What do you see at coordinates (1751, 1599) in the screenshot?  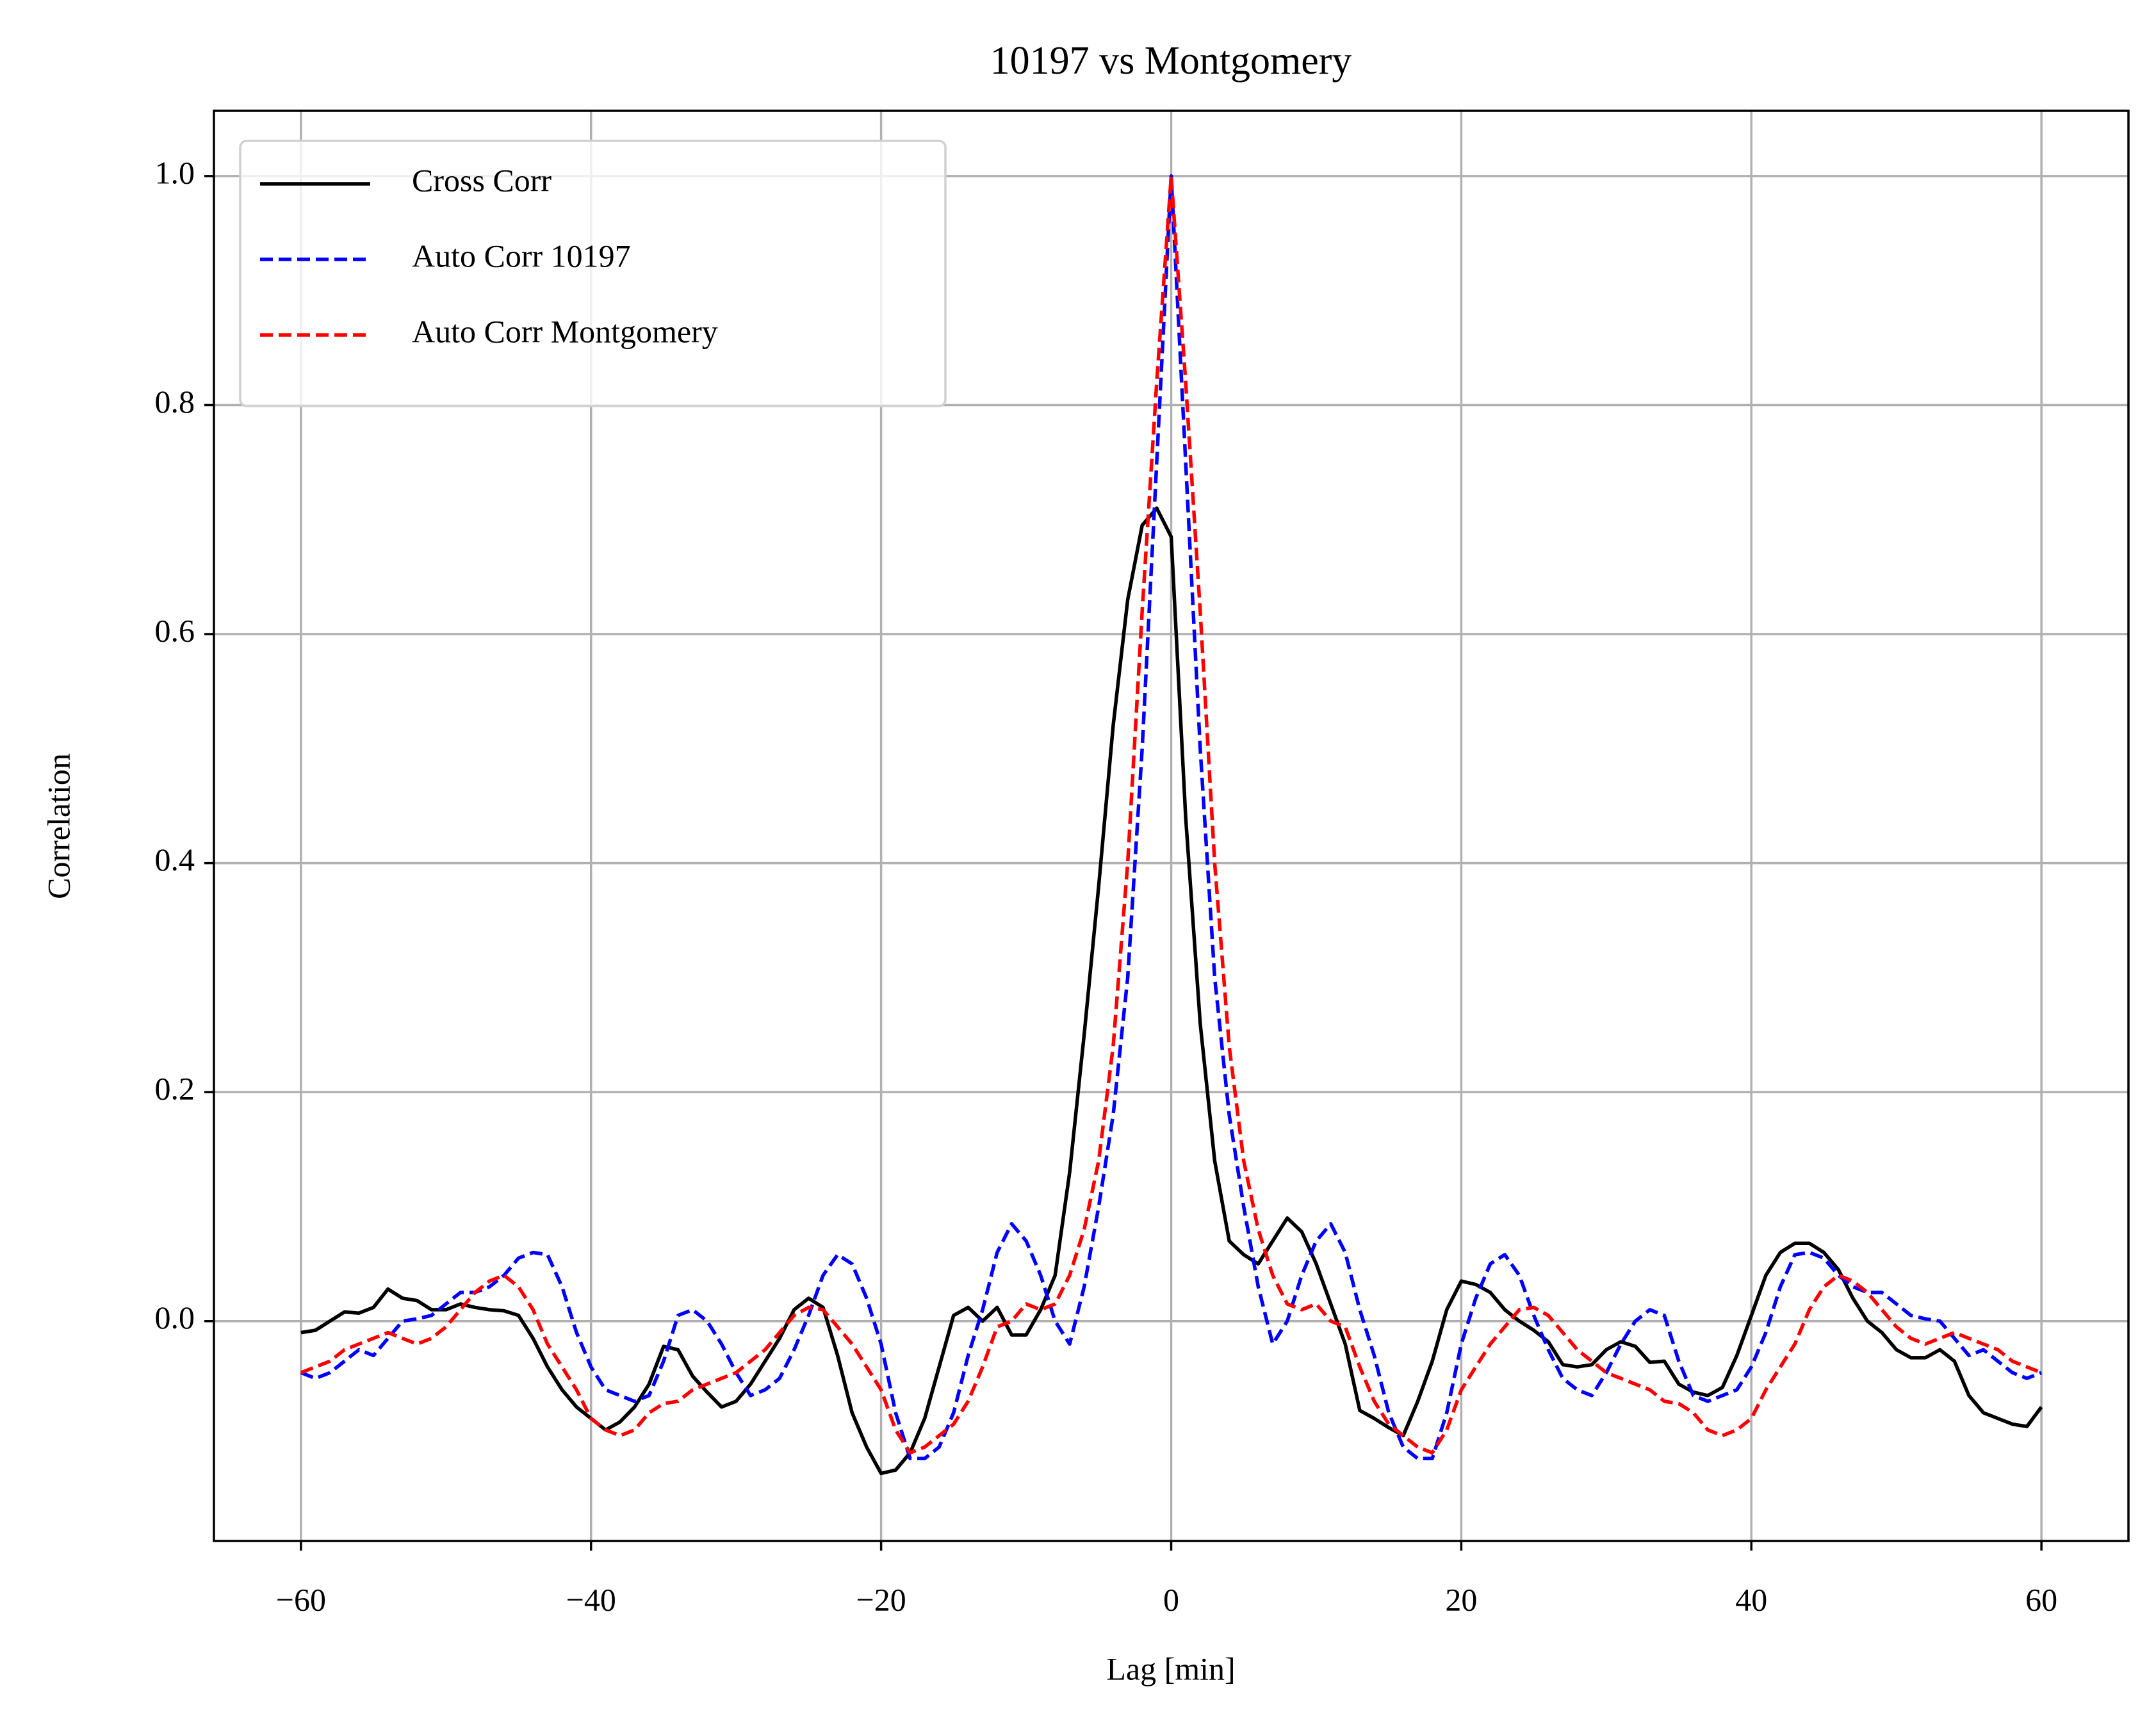 I see `x-tick-label: 40` at bounding box center [1751, 1599].